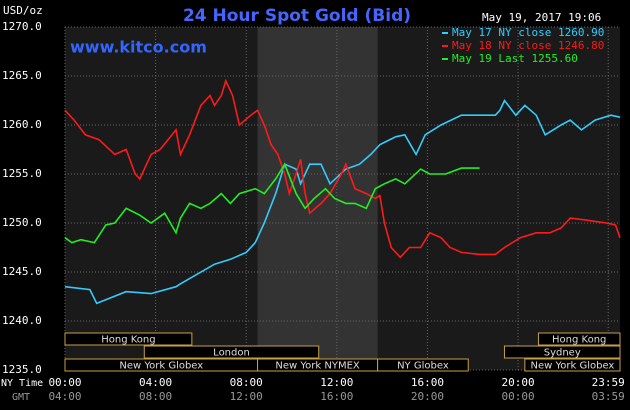 The height and width of the screenshot is (410, 630). What do you see at coordinates (317, 366) in the screenshot?
I see `session-label: New York NYMEX` at bounding box center [317, 366].